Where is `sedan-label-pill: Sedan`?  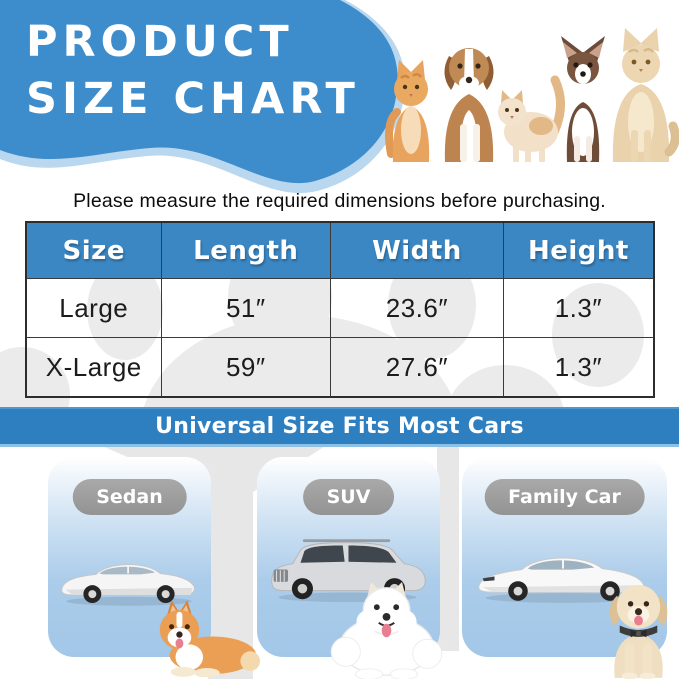
sedan-label-pill: Sedan is located at coordinates (129, 497).